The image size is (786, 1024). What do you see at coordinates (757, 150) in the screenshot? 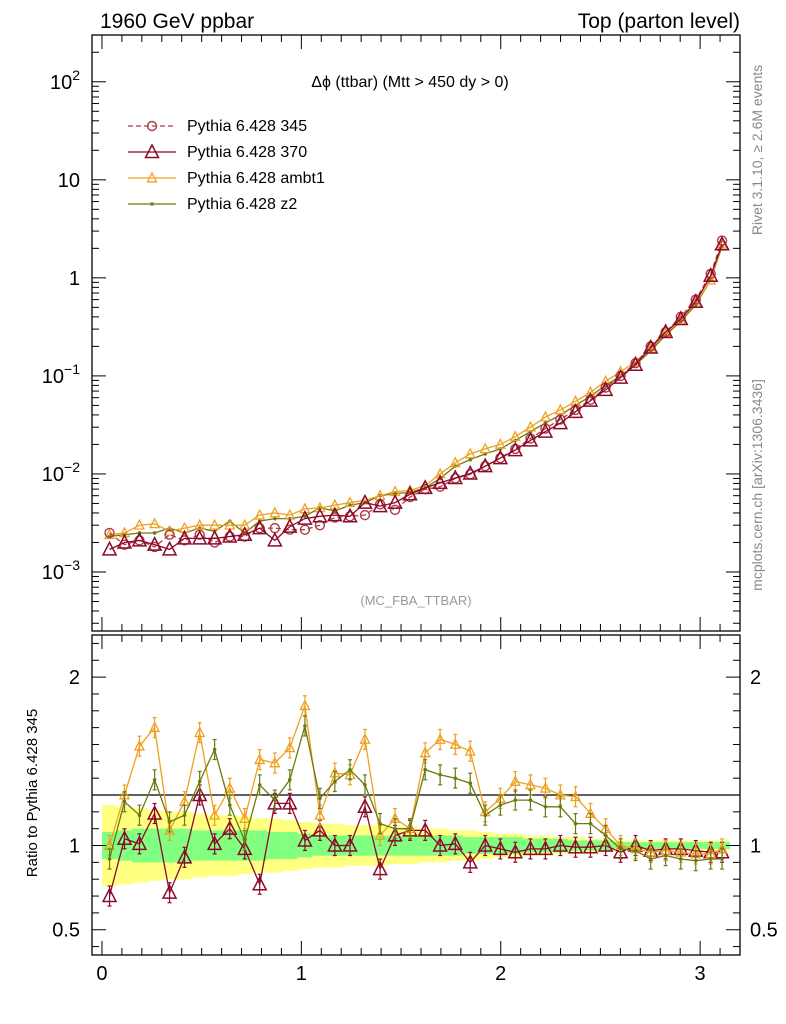
I see `side-label-rivet: Rivet 3.1.10, ≥ 2.6M events` at bounding box center [757, 150].